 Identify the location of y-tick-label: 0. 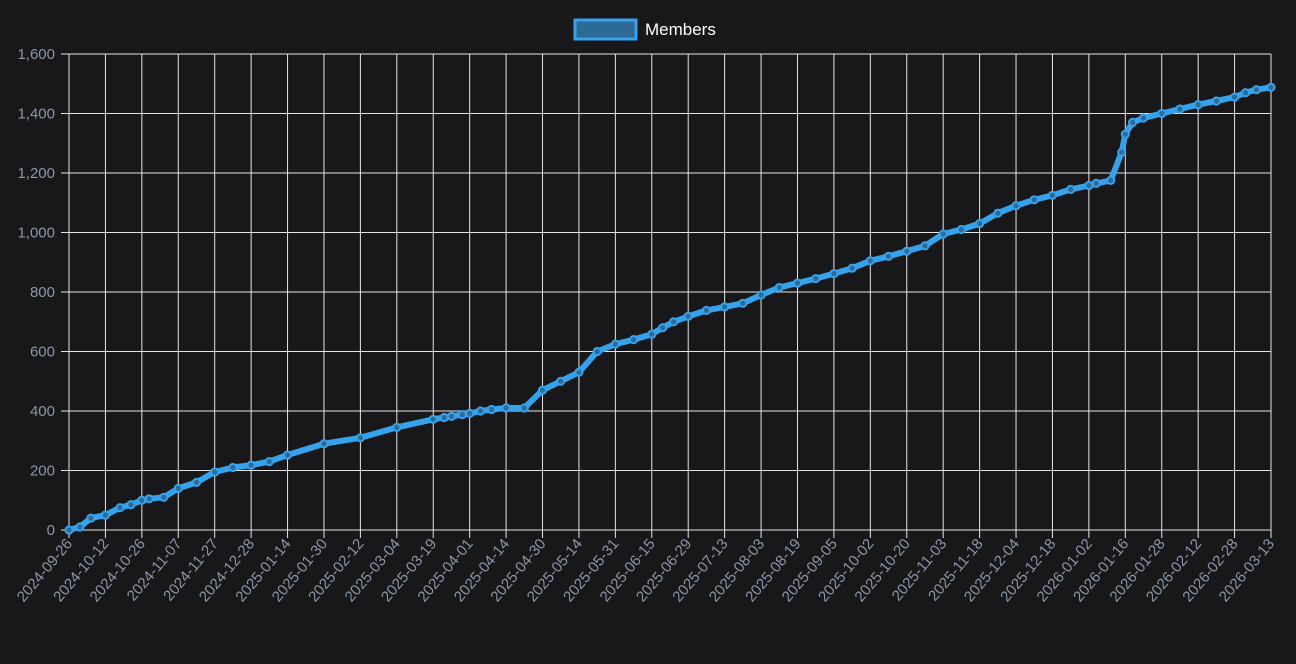
(51, 530).